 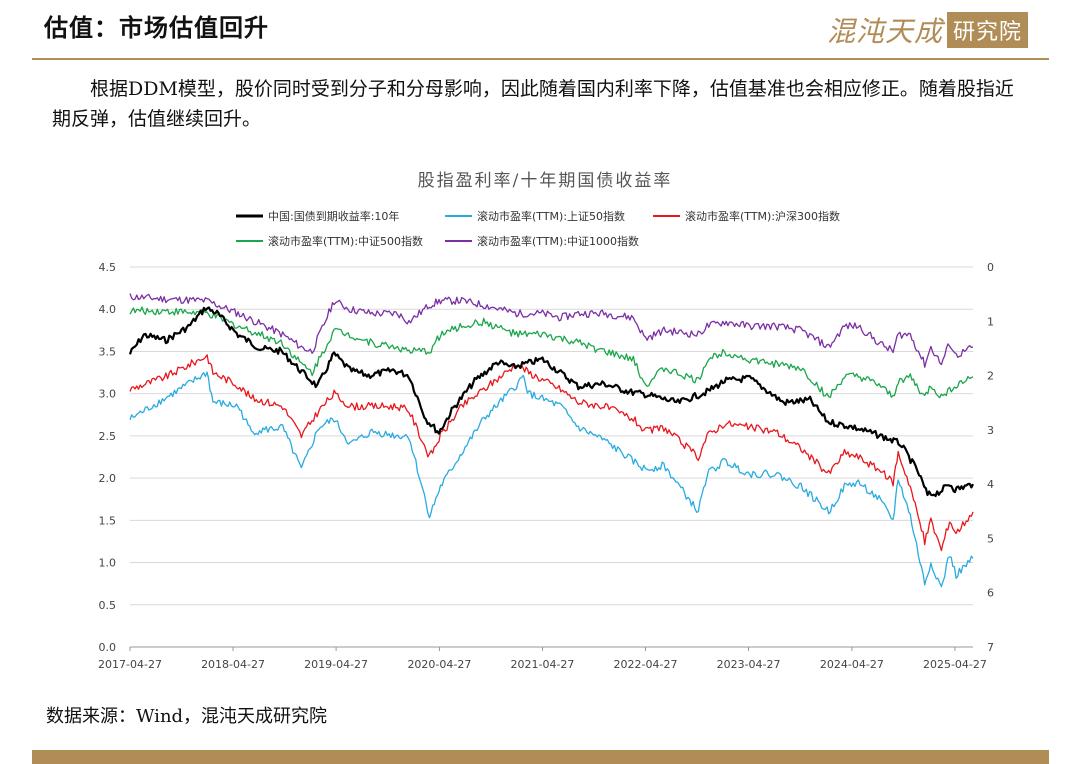 What do you see at coordinates (558, 241) in the screenshot?
I see `legend-label: 滚动市盈率(TTM):中证1000指数` at bounding box center [558, 241].